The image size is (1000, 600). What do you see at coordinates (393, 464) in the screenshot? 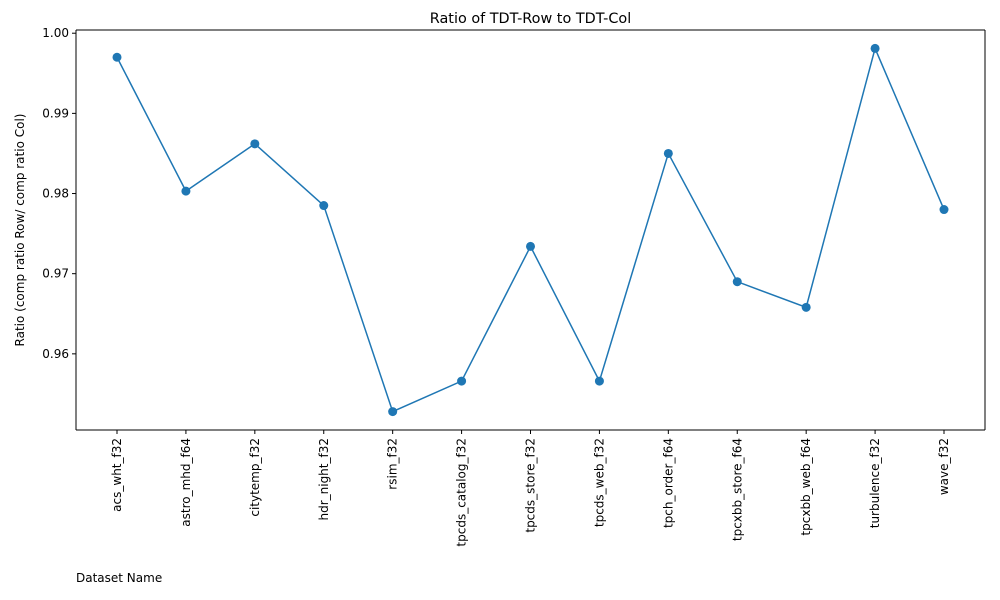
I see `x-tick-label: rsim_f32` at bounding box center [393, 464].